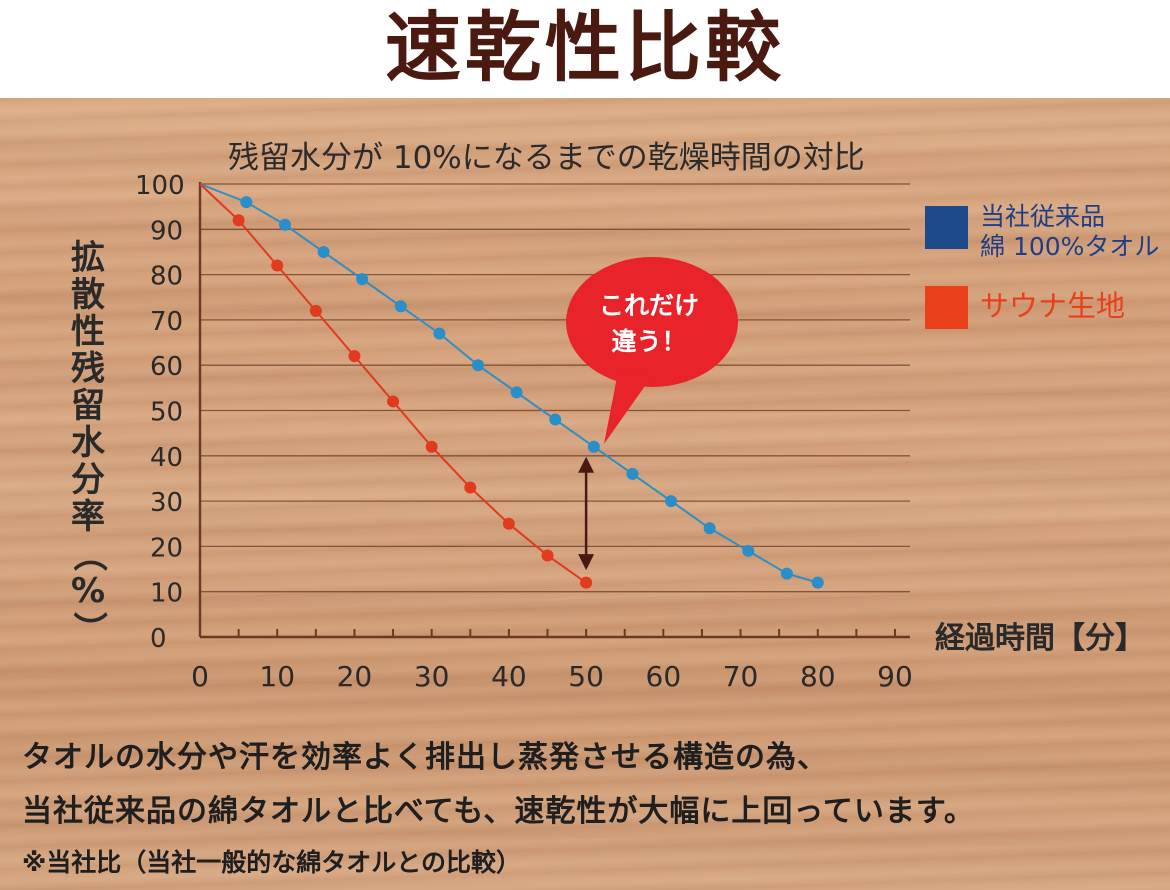  Describe the element at coordinates (649, 341) in the screenshot. I see `callout-line2: 違う！` at that location.